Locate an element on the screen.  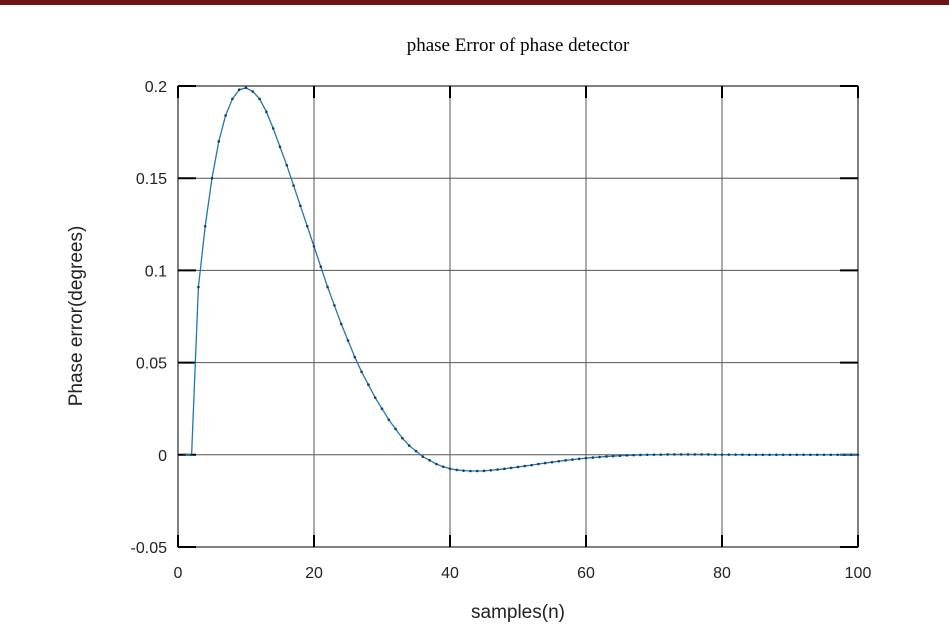
top-border-bar is located at coordinates (474, 2).